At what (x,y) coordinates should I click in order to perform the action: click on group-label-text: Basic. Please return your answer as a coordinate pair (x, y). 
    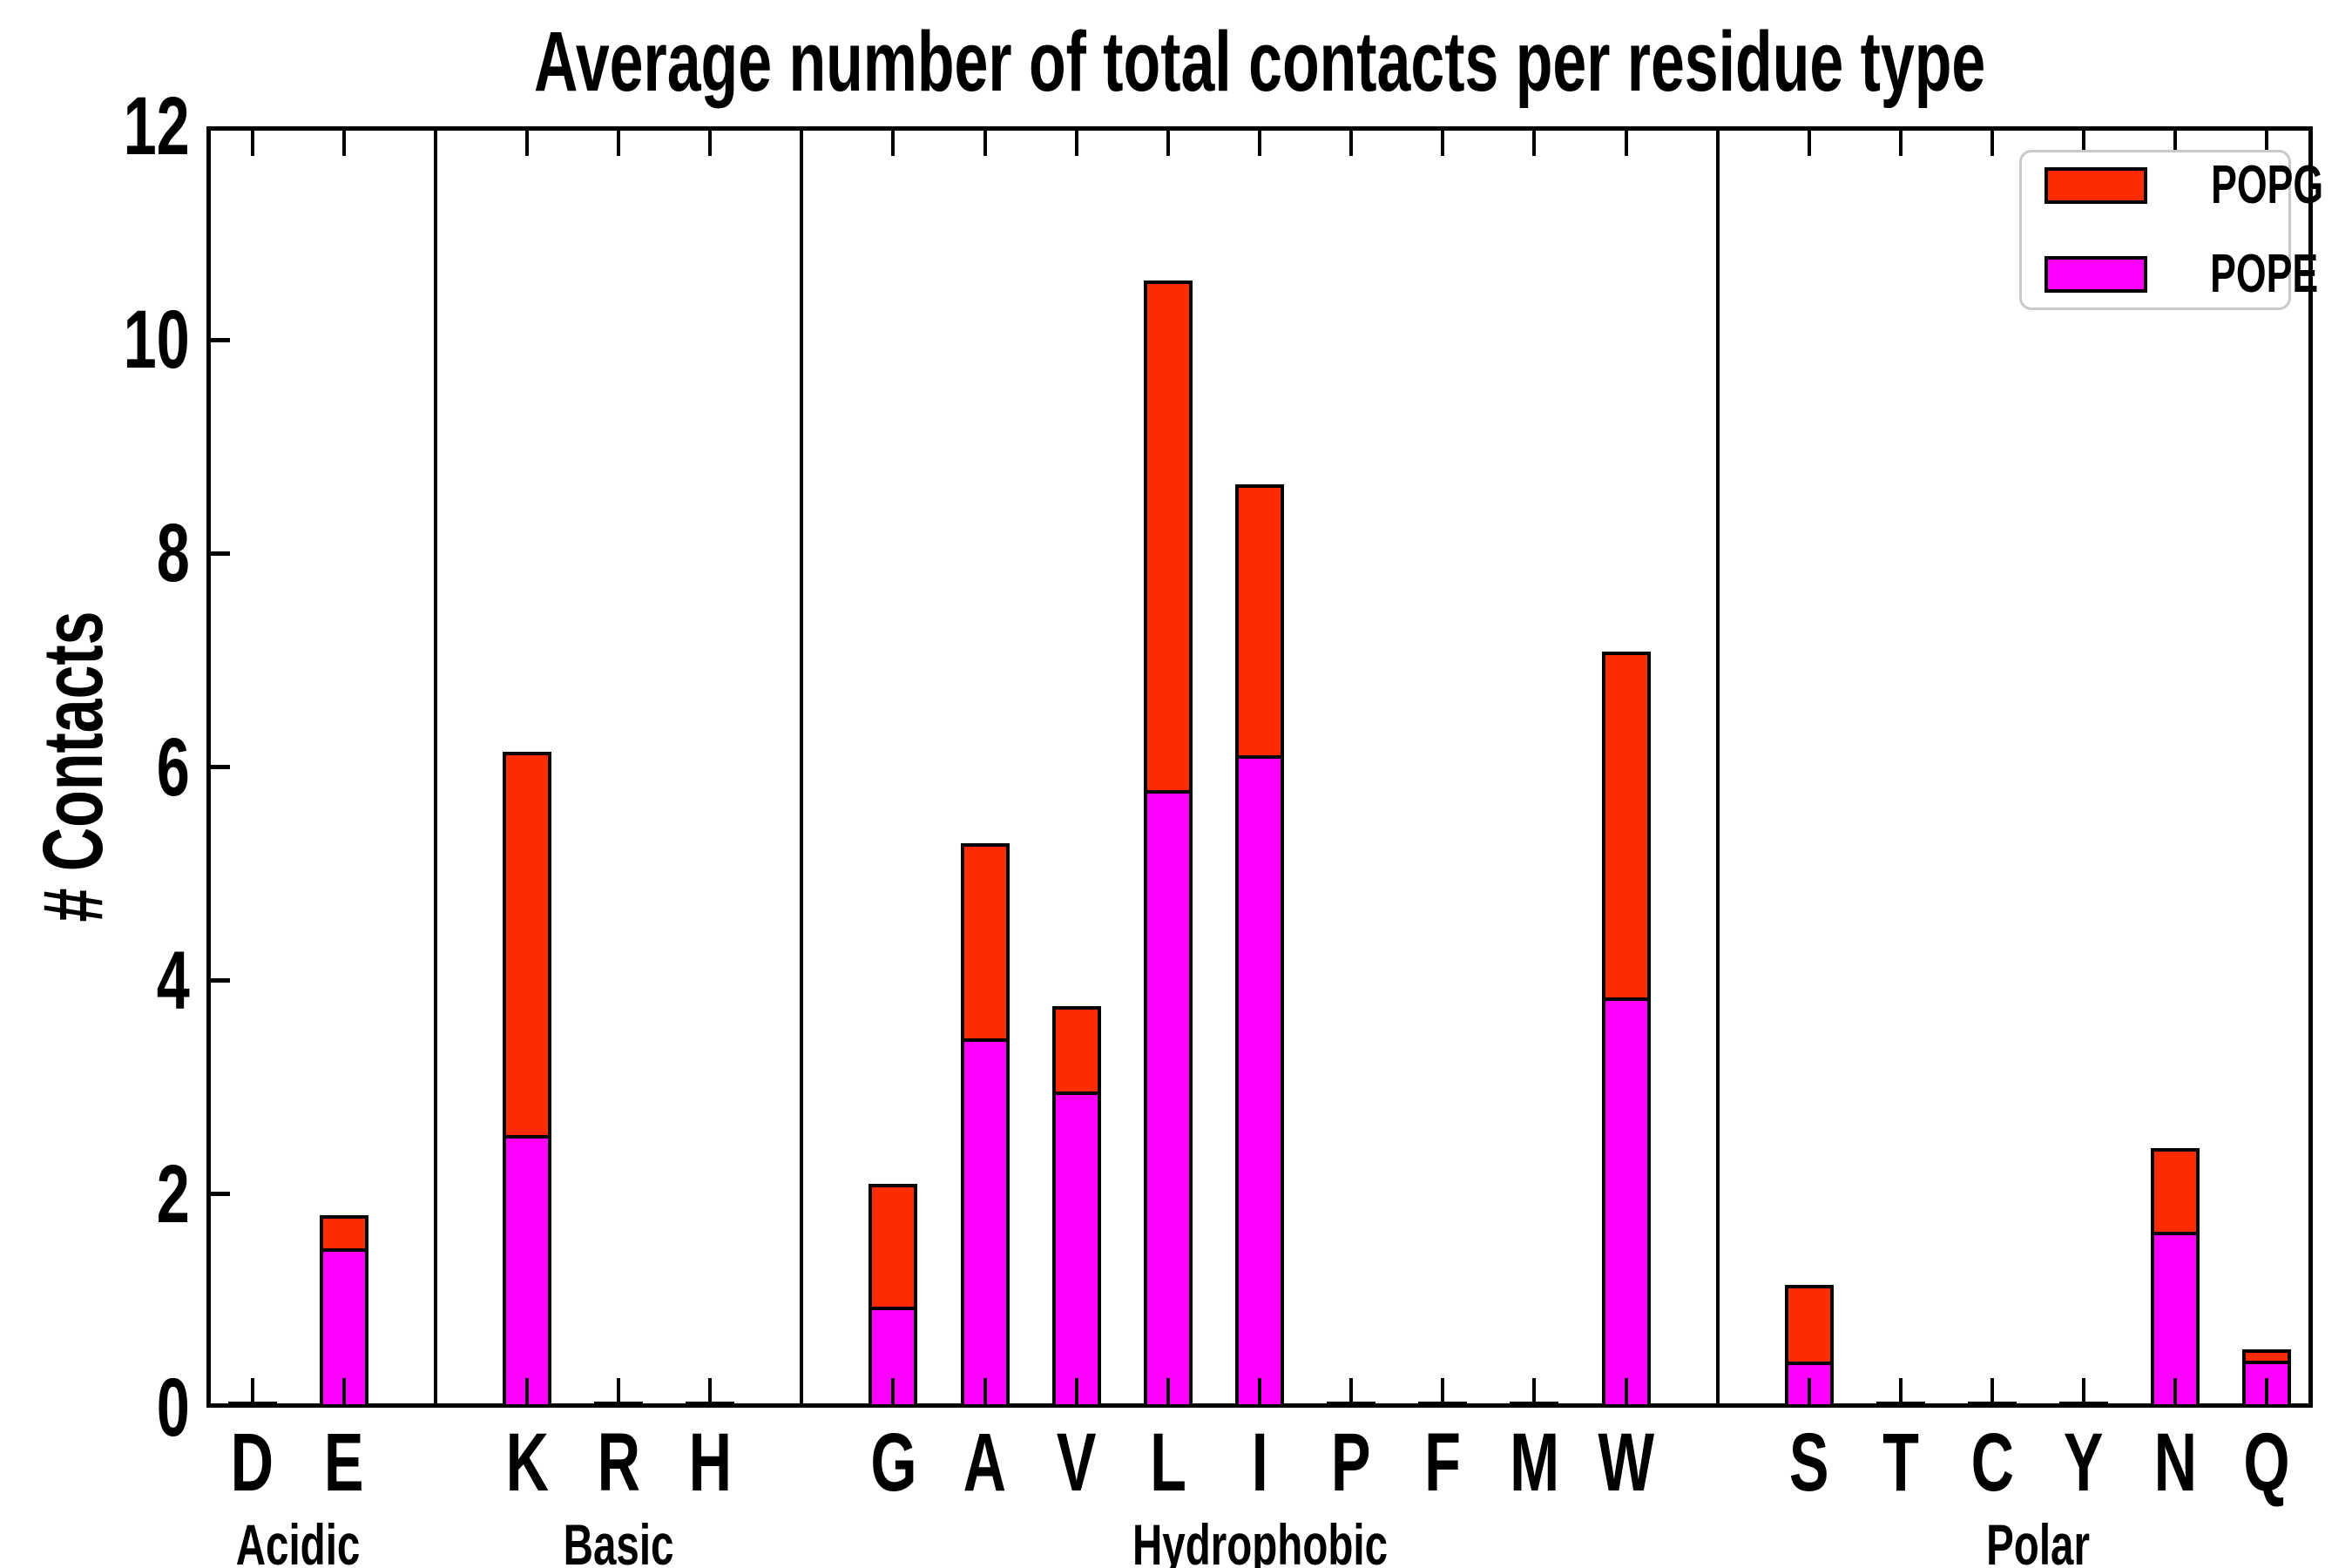
    Looking at the image, I should click on (618, 1540).